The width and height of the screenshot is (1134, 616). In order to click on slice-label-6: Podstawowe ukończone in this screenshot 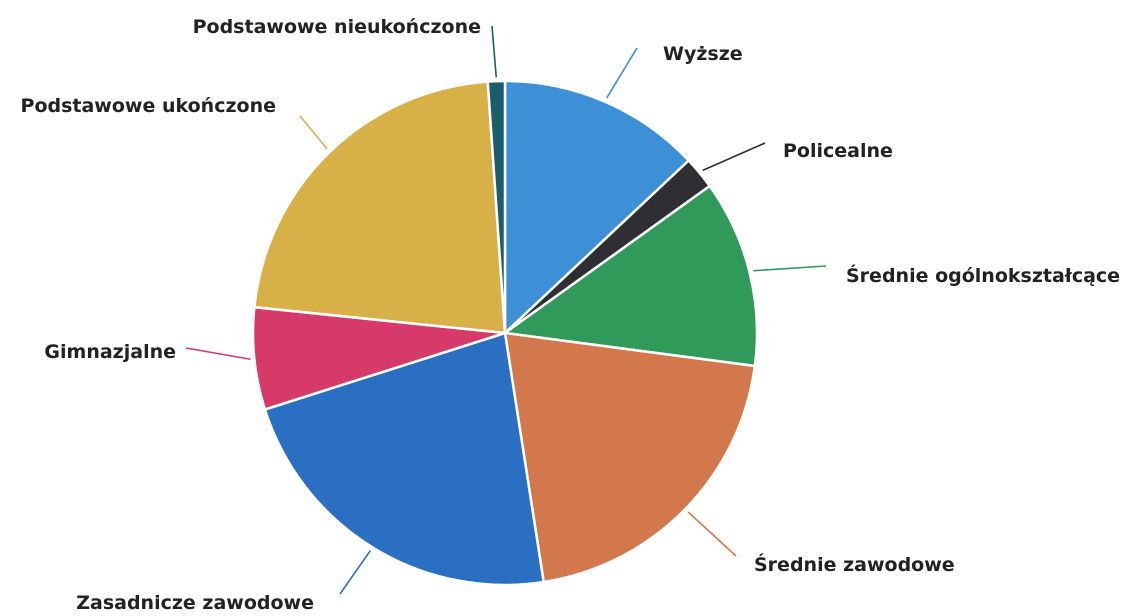, I will do `click(148, 106)`.